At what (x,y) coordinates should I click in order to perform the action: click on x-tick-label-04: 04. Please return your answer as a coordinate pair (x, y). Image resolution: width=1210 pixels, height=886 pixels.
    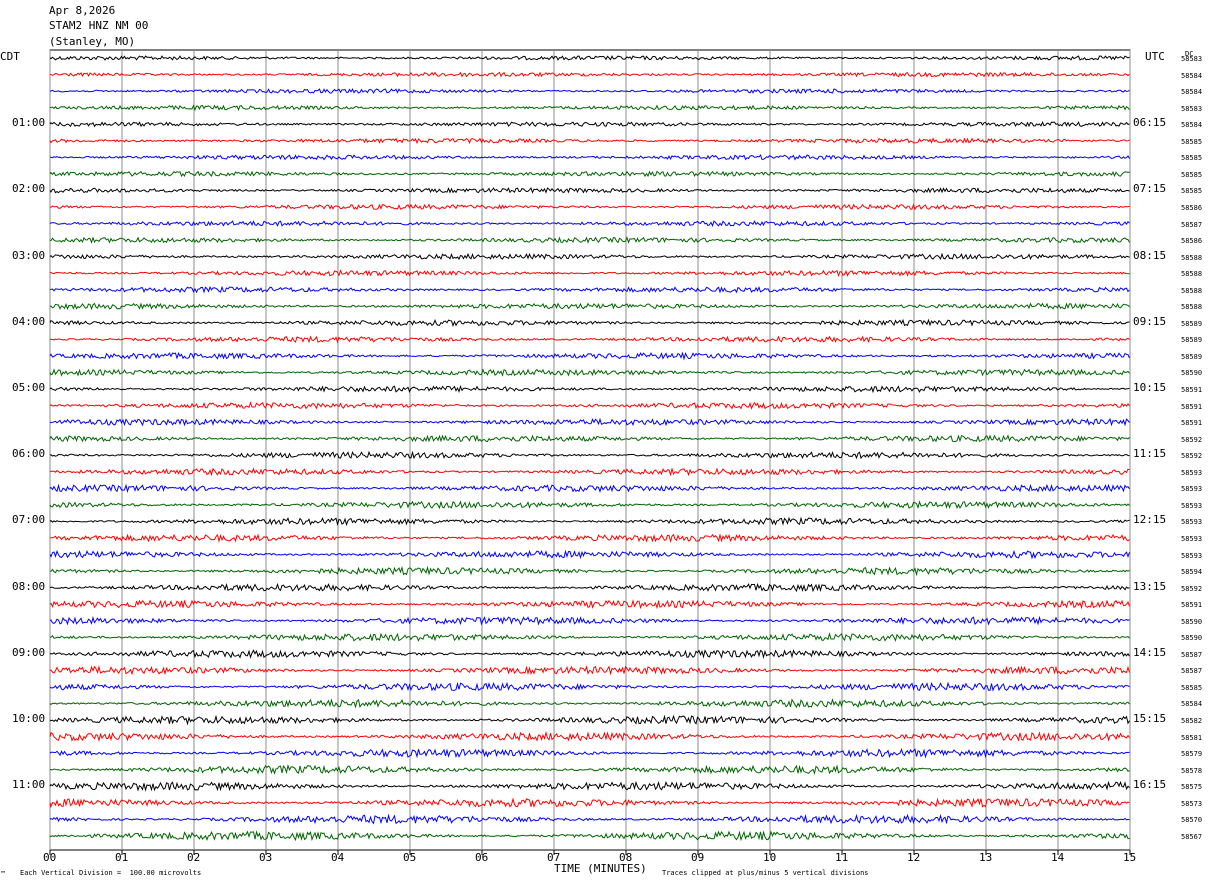
    Looking at the image, I should click on (338, 857).